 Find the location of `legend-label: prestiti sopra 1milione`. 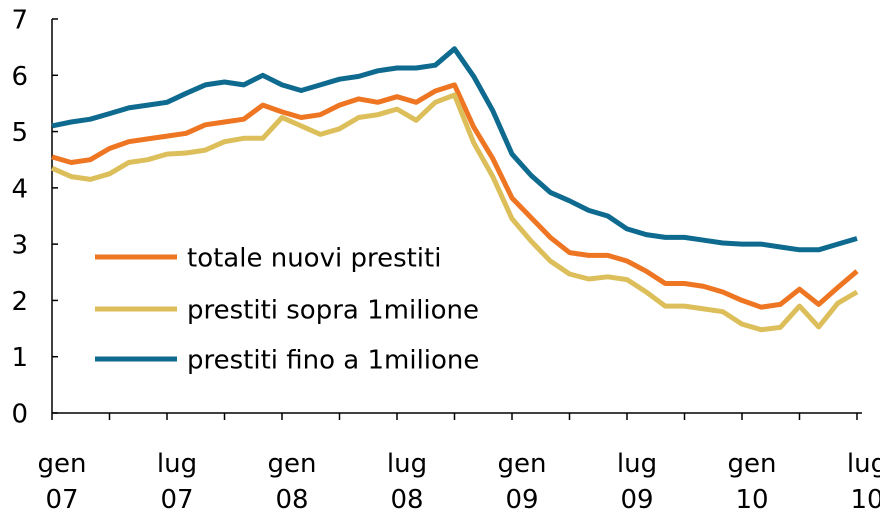

legend-label: prestiti sopra 1milione is located at coordinates (333, 311).